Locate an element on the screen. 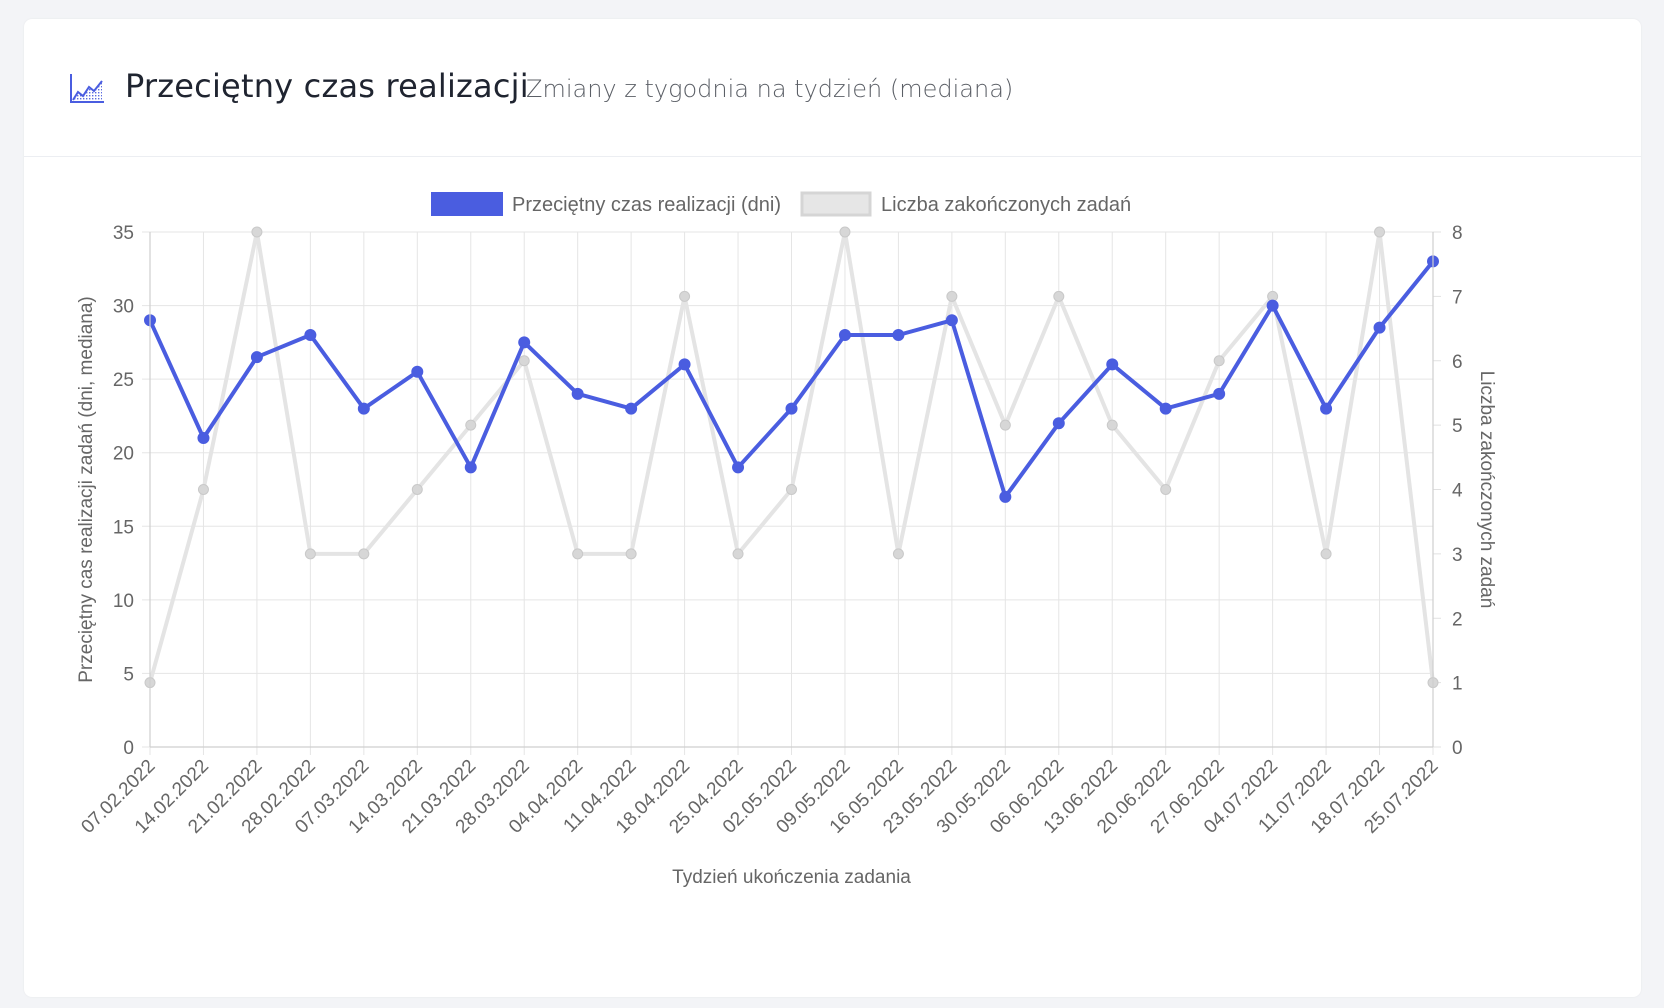 Image resolution: width=1664 pixels, height=1008 pixels. y-tick-label: 15 is located at coordinates (123, 527).